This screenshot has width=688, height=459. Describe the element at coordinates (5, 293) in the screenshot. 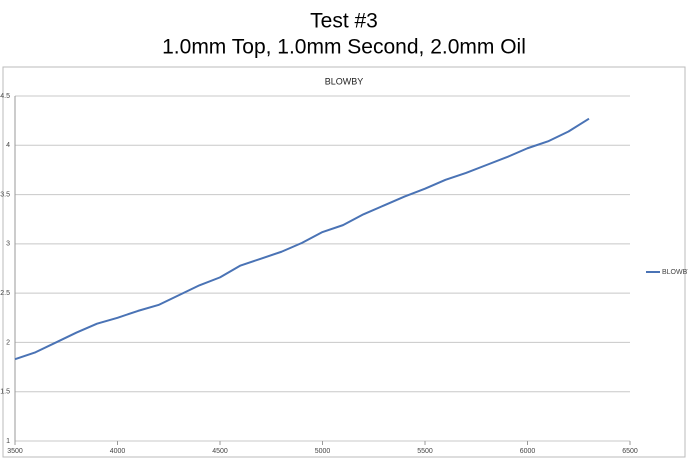

I see `y-tick-label: 2.5` at that location.